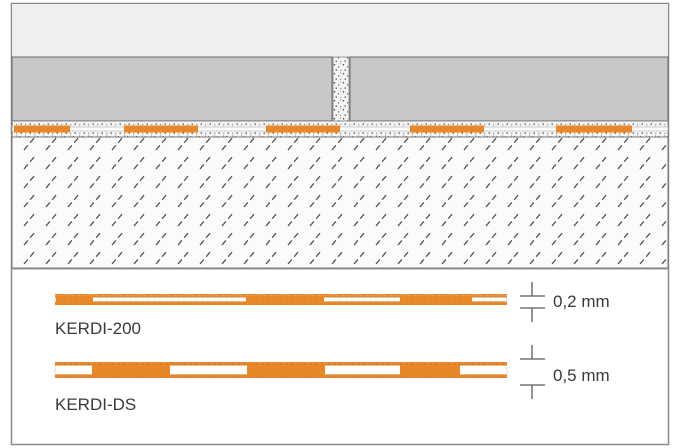  What do you see at coordinates (172, 89) in the screenshot?
I see `tile-left` at bounding box center [172, 89].